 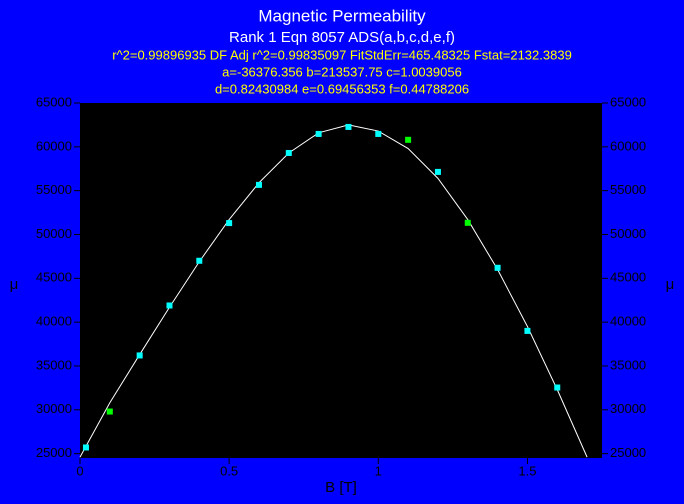 What do you see at coordinates (342, 88) in the screenshot?
I see `subtitle: d=0.82430984 e=0.69456353 f=0.44788206` at bounding box center [342, 88].